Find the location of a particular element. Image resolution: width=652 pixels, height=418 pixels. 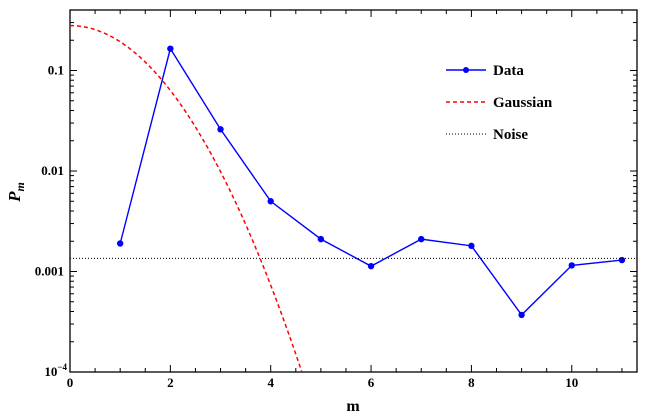

x-tick-label: 4 is located at coordinates (270, 382).